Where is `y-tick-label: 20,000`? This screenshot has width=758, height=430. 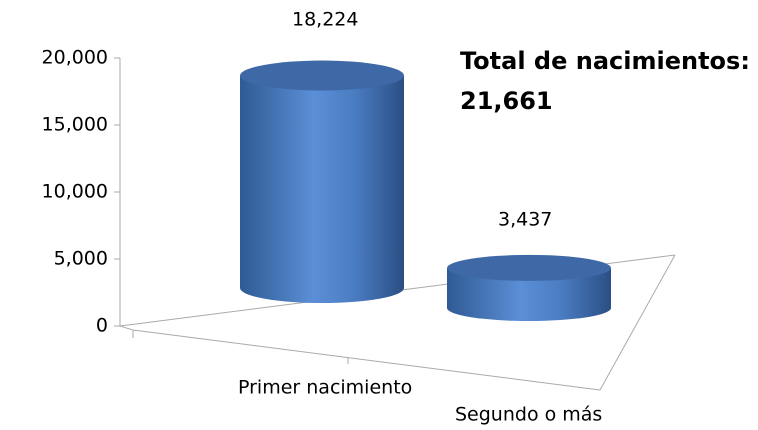 y-tick-label: 20,000 is located at coordinates (75, 58).